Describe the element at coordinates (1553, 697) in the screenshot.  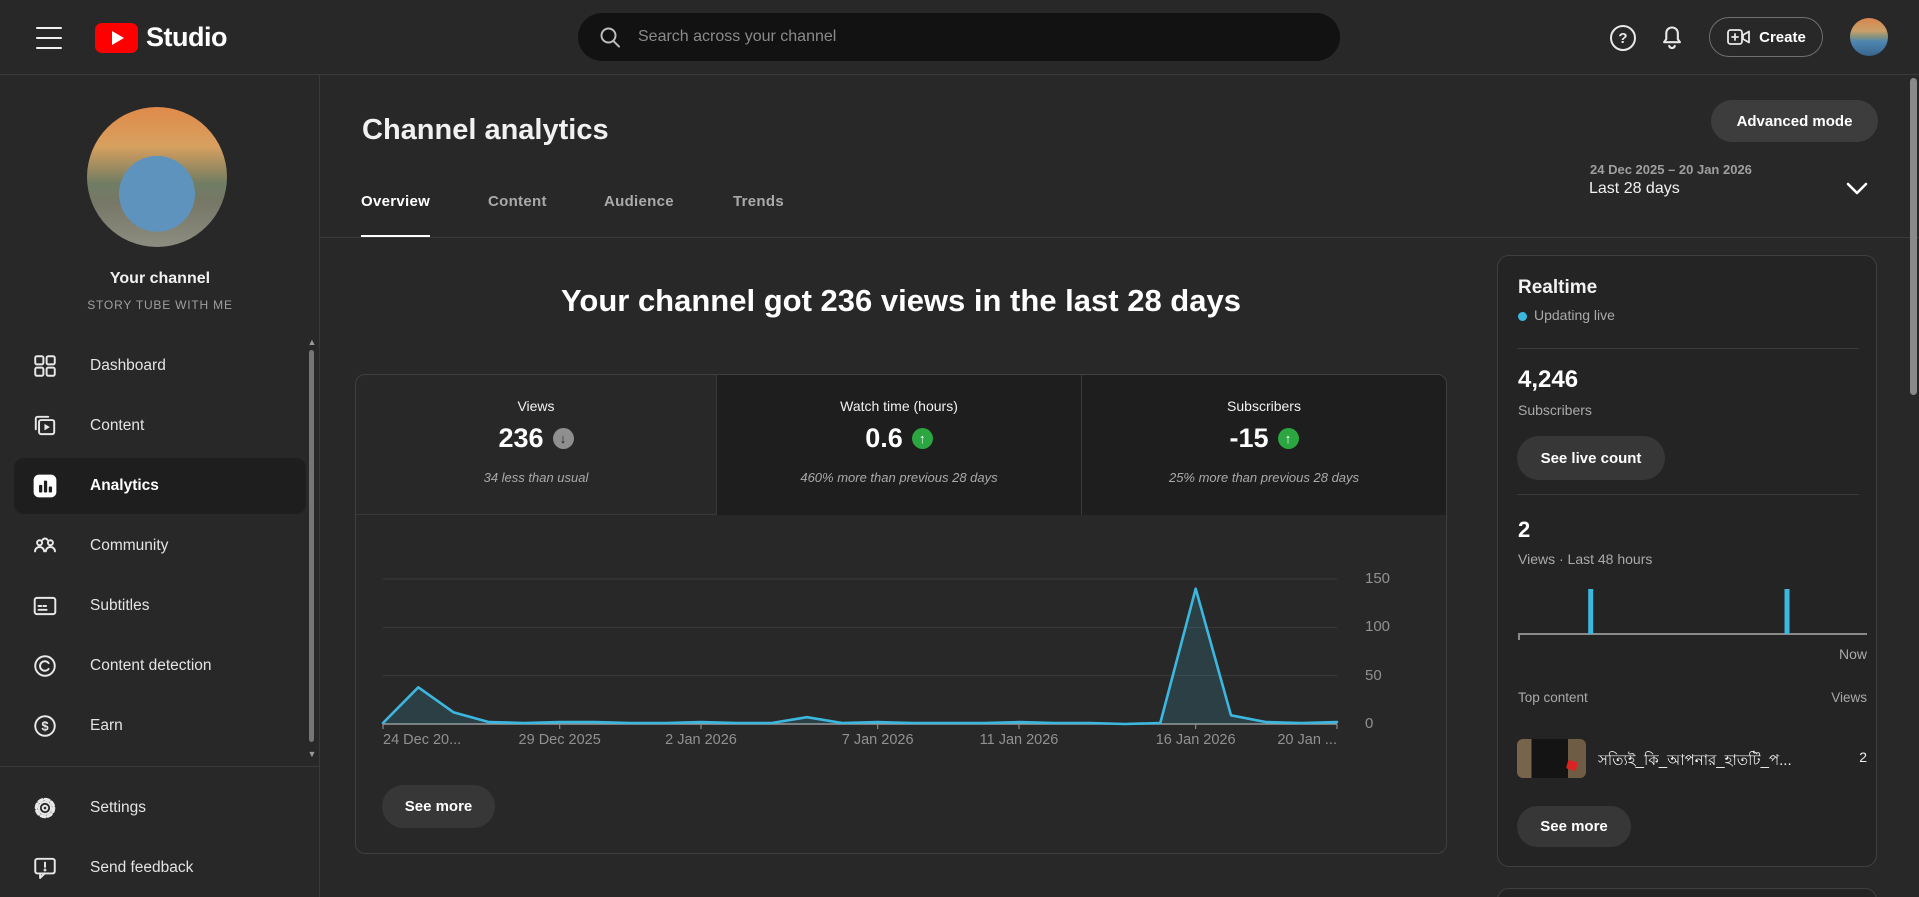
I see `top-content-label: Top content` at that location.